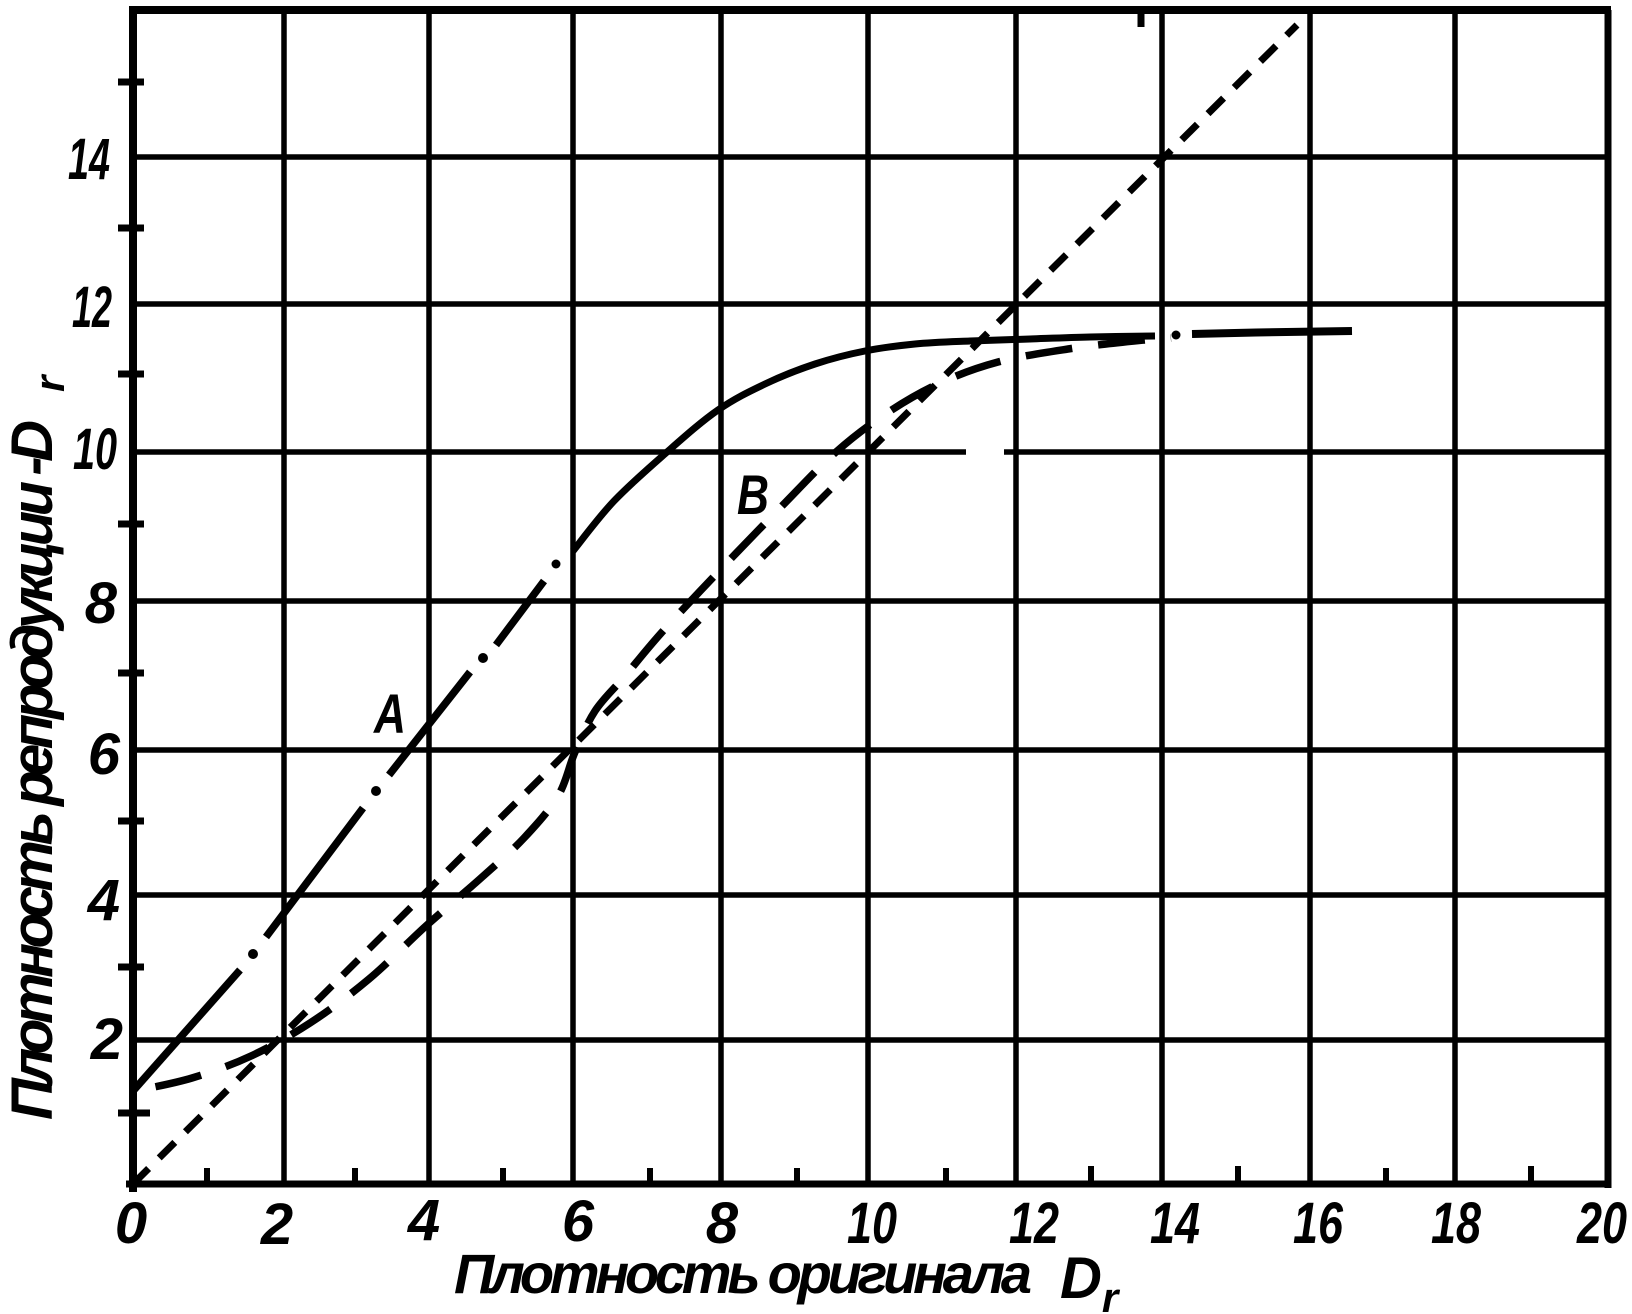  I want to click on svg-text: r, so click(49, 382).